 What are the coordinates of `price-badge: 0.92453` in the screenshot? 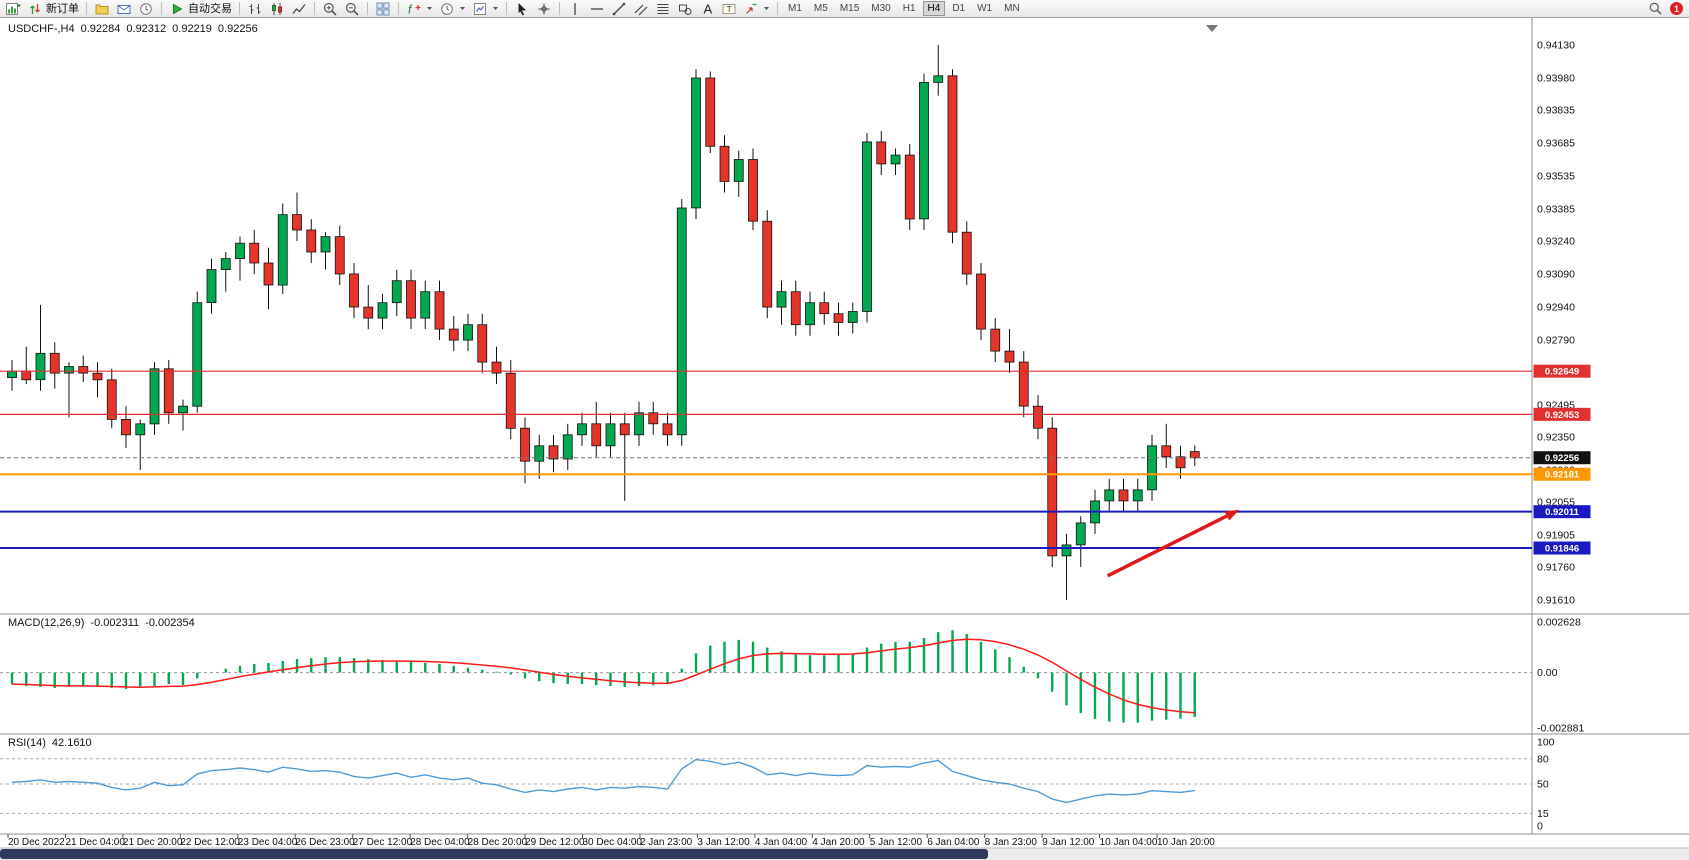 It's located at (1562, 414).